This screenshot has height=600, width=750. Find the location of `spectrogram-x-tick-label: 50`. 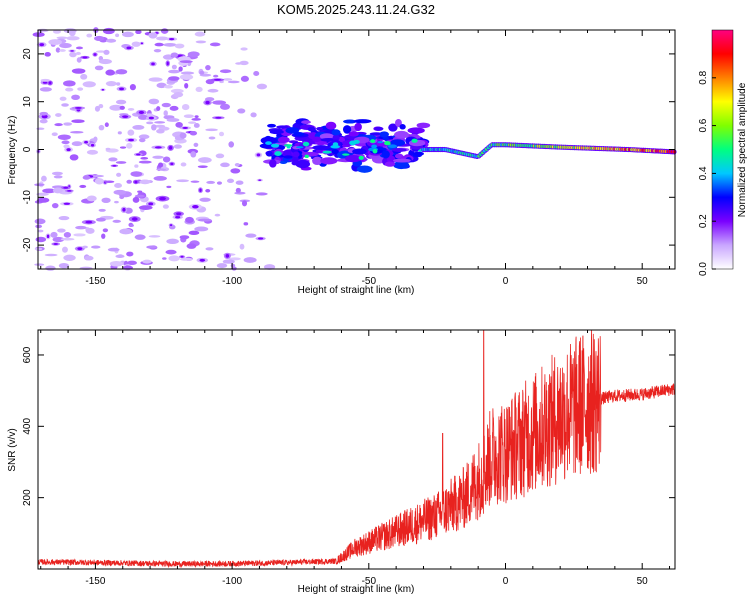

spectrogram-x-tick-label: 50 is located at coordinates (643, 281).